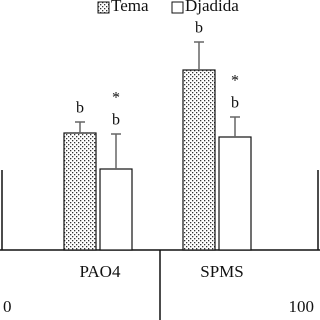  I want to click on legend-label: Djadida, so click(212, 7).